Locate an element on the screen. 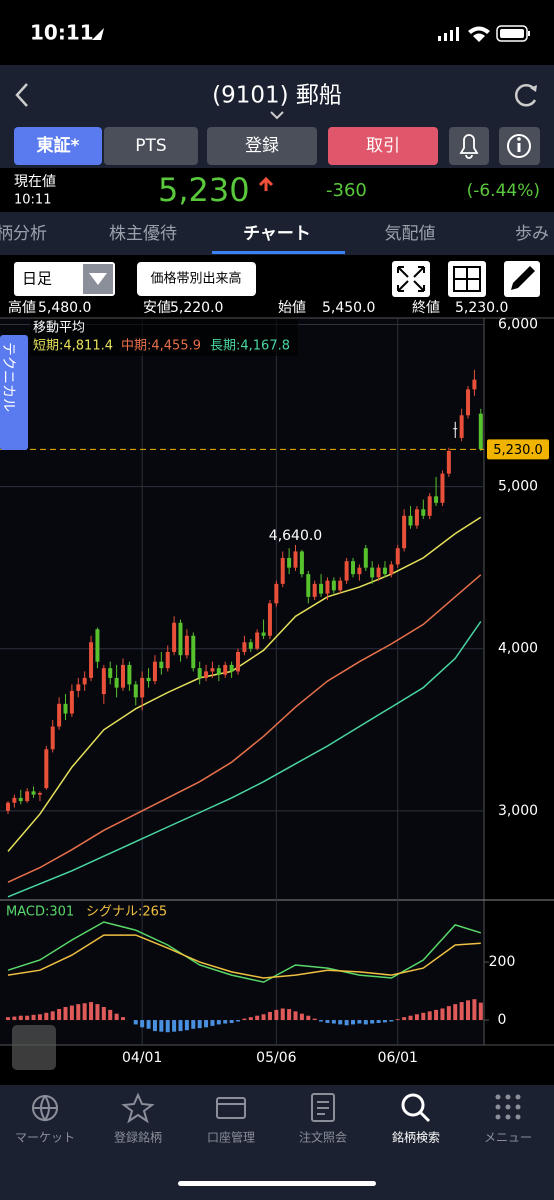 The image size is (554, 1200). ohlc-value: 5,450.0 is located at coordinates (348, 308).